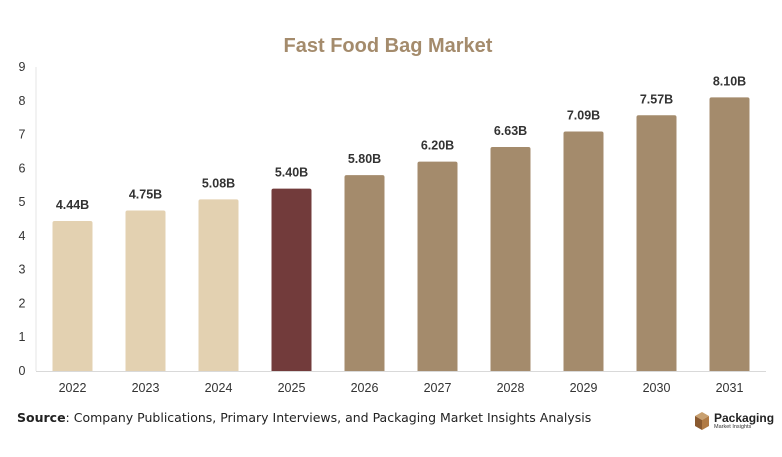 This screenshot has width=782, height=457. What do you see at coordinates (22, 168) in the screenshot?
I see `y-tick-label: 6` at bounding box center [22, 168].